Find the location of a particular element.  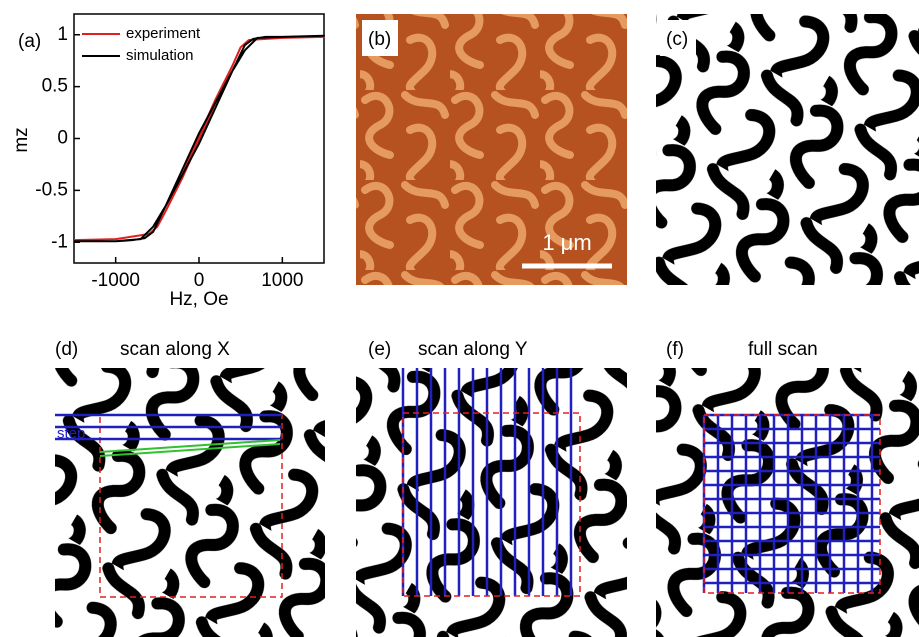

panel-title: full scan is located at coordinates (783, 349).